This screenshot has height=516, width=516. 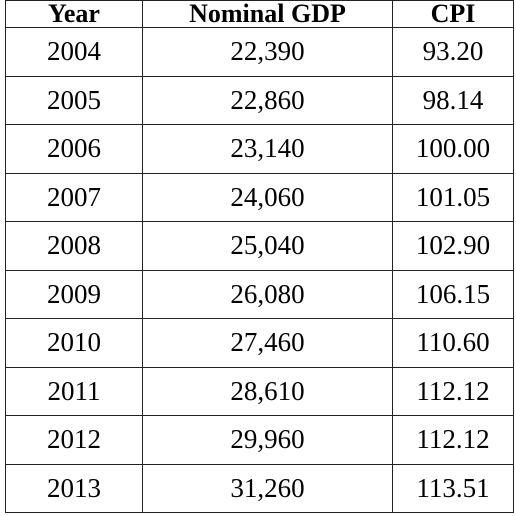 What do you see at coordinates (453, 52) in the screenshot?
I see `cell-cpi: 93.20` at bounding box center [453, 52].